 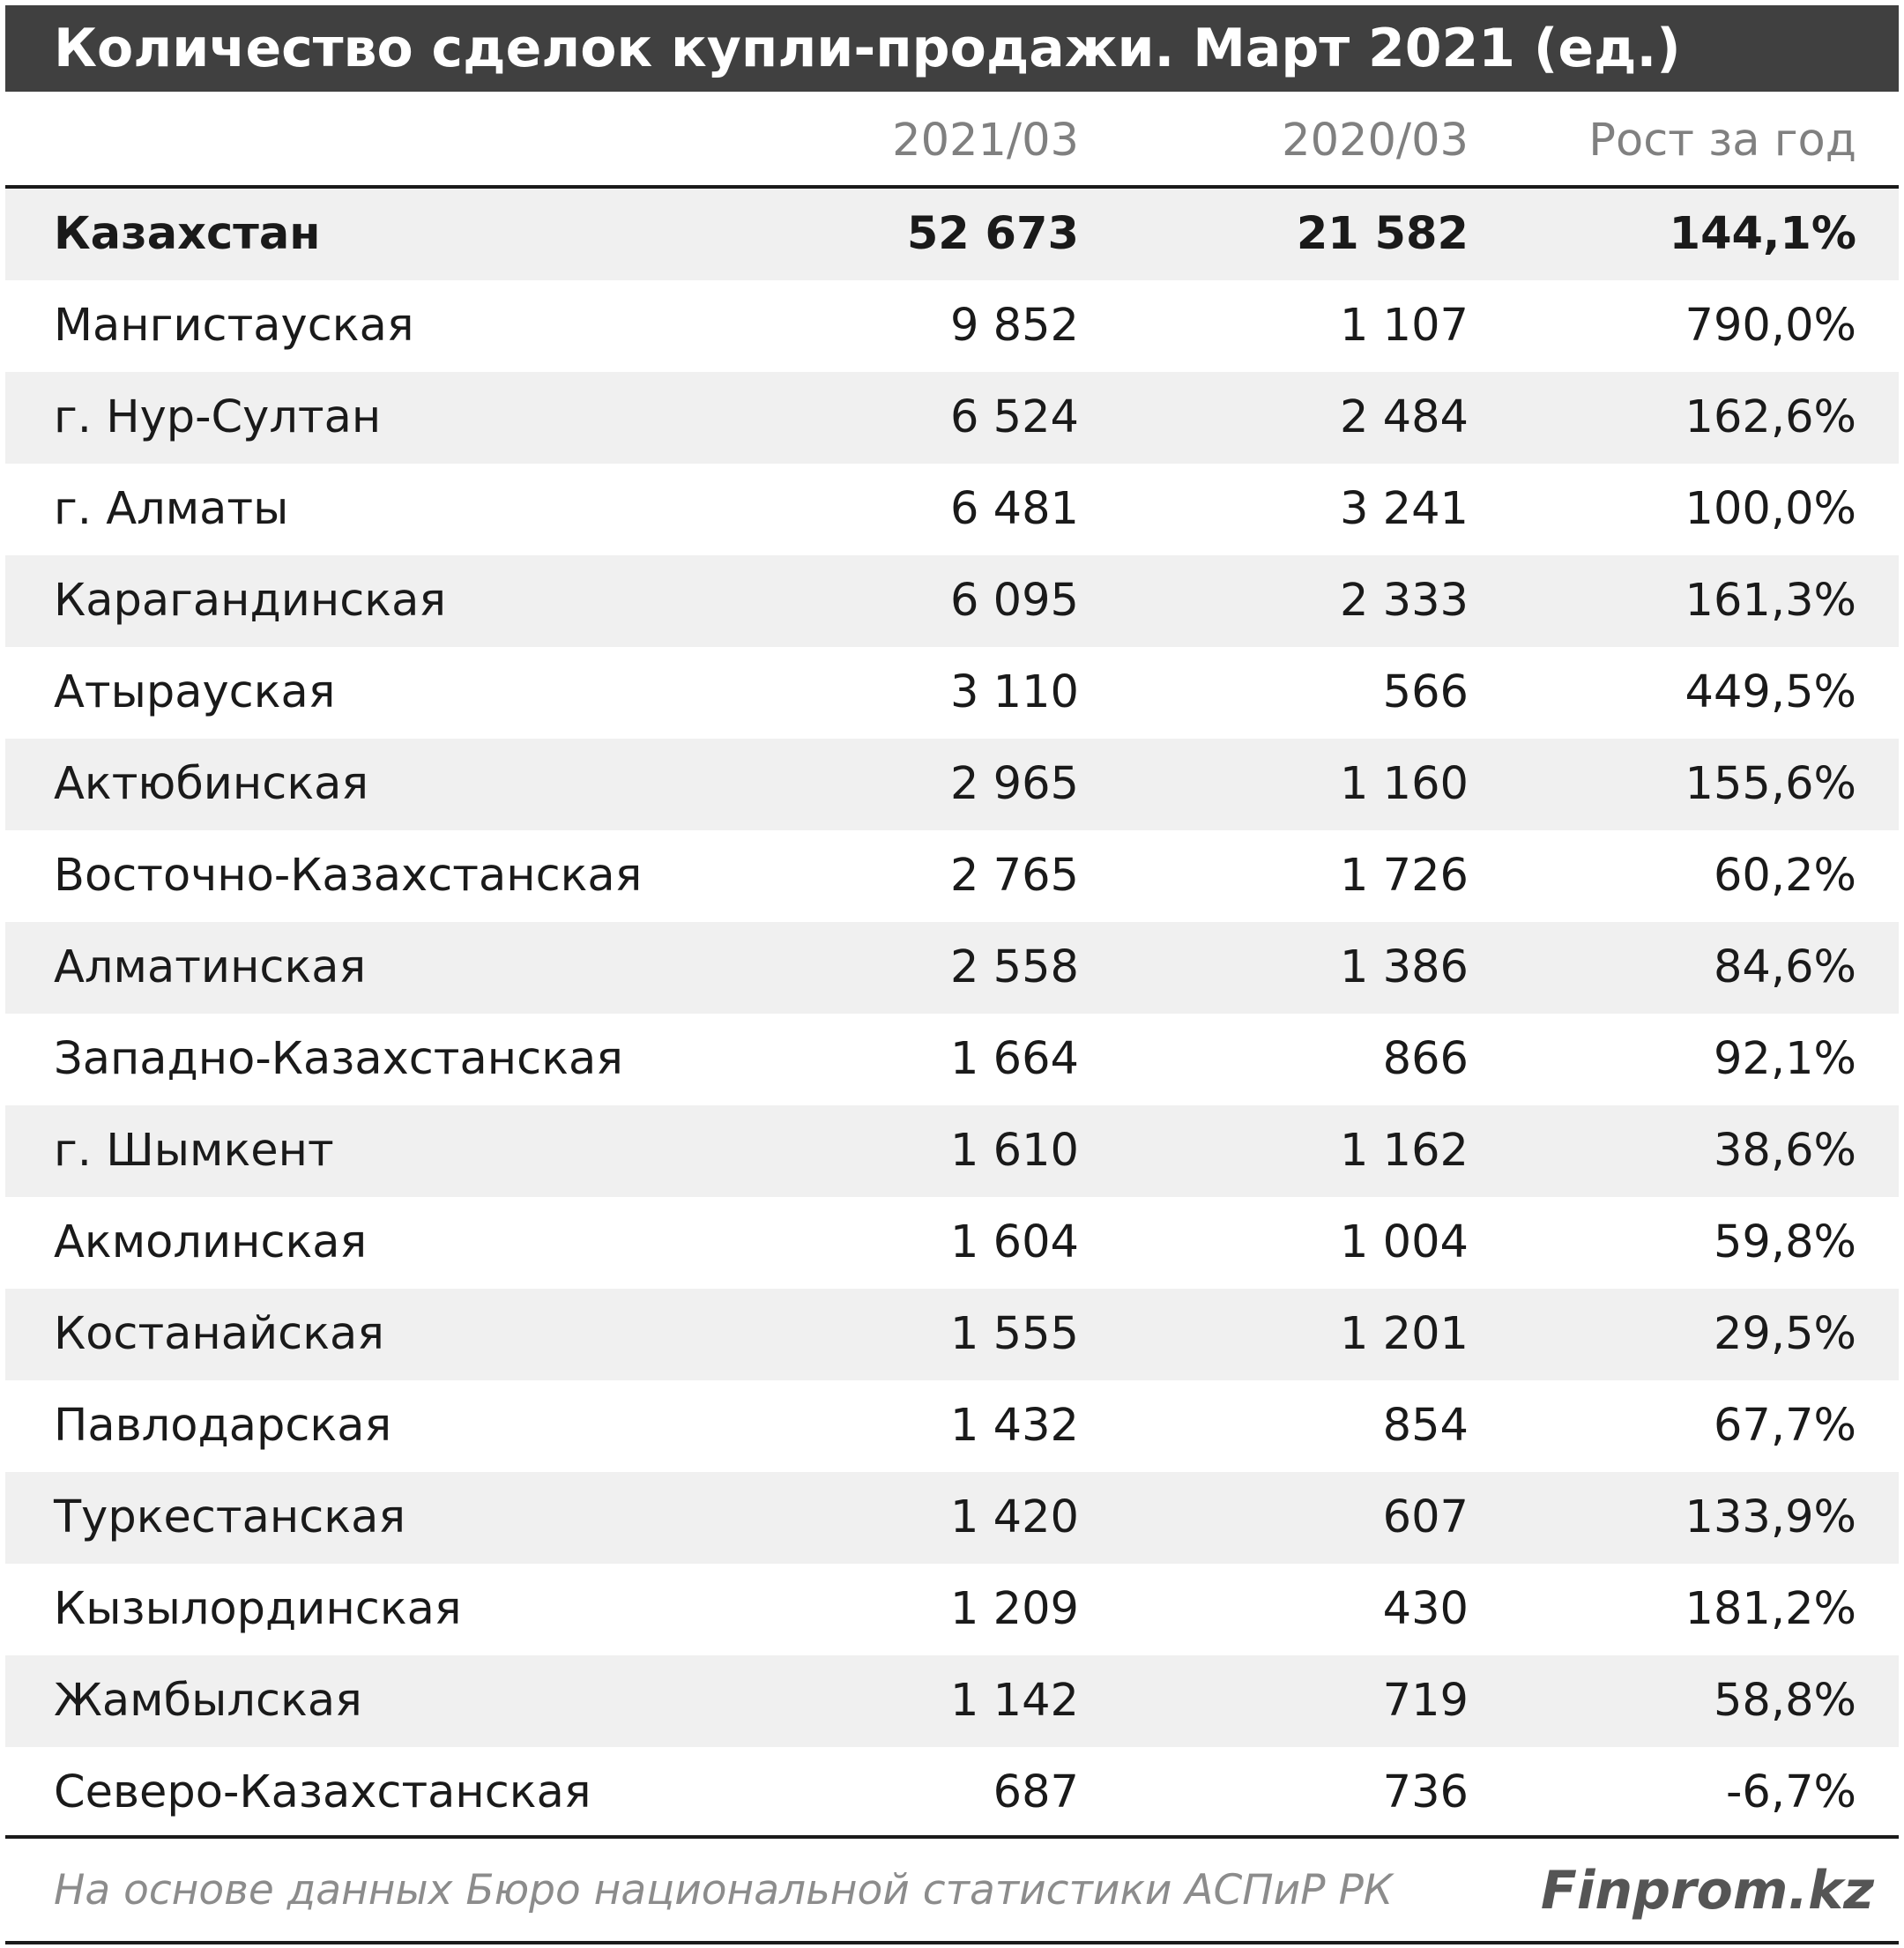 I want to click on value-2020: 607, so click(x=1425, y=1517).